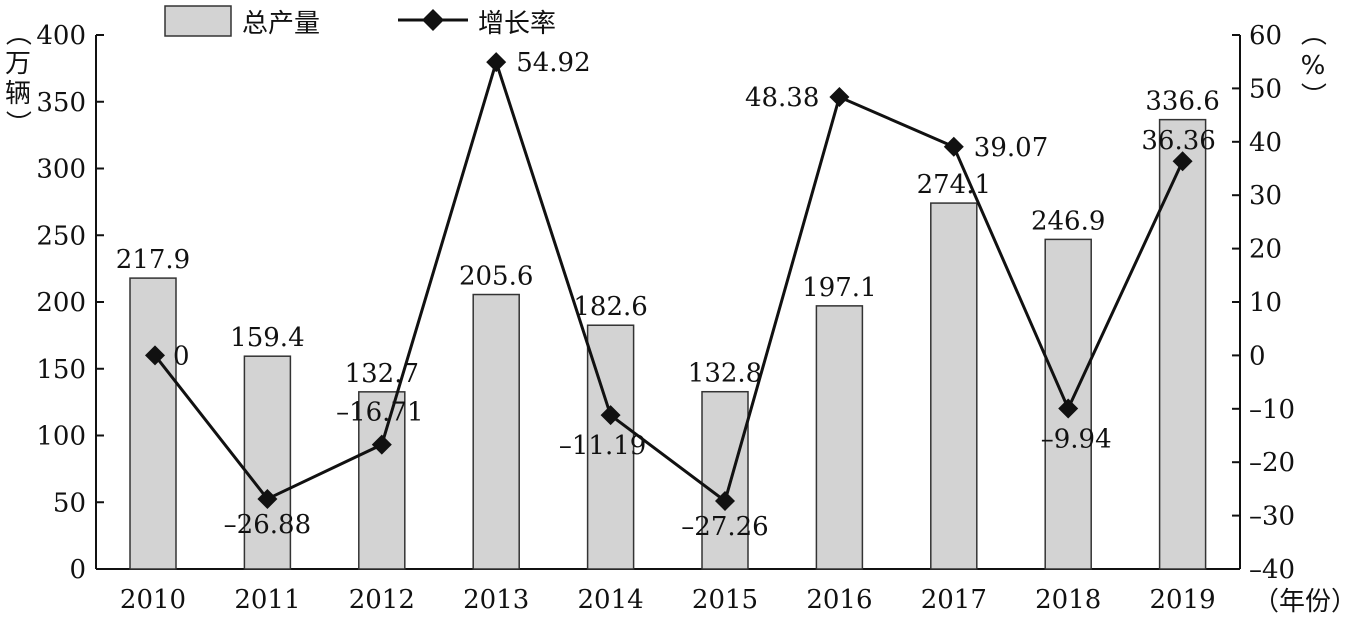  Describe the element at coordinates (610, 307) in the screenshot. I see `bar-value-label: 182.6` at that location.